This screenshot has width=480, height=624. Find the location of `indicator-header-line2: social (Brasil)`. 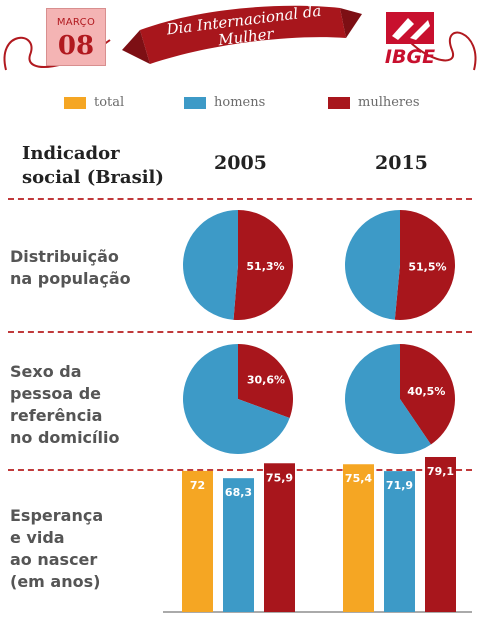

indicator-header-line2: social (Brasil) is located at coordinates (93, 177).